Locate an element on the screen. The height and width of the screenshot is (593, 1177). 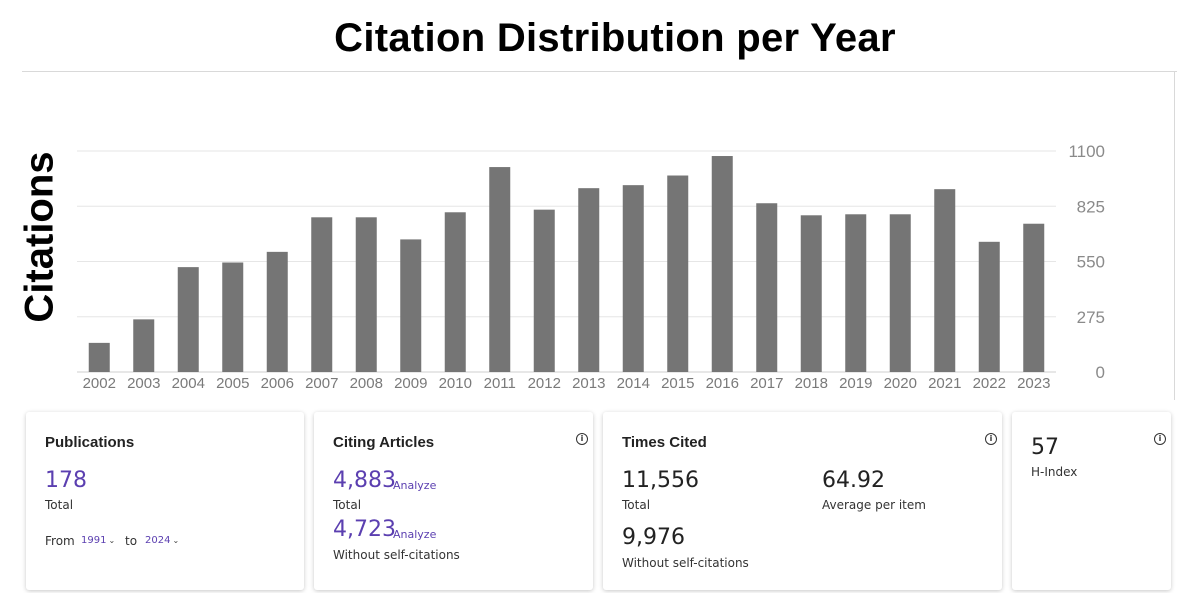
bar-2022 is located at coordinates (989, 306).